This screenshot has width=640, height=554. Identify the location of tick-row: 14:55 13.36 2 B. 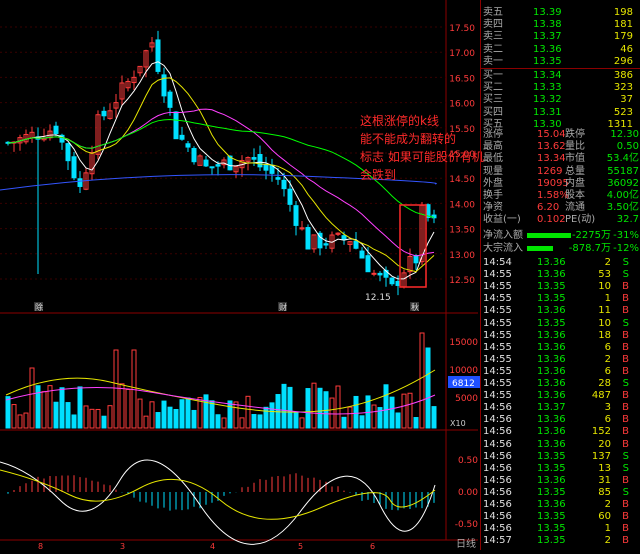
(560, 359).